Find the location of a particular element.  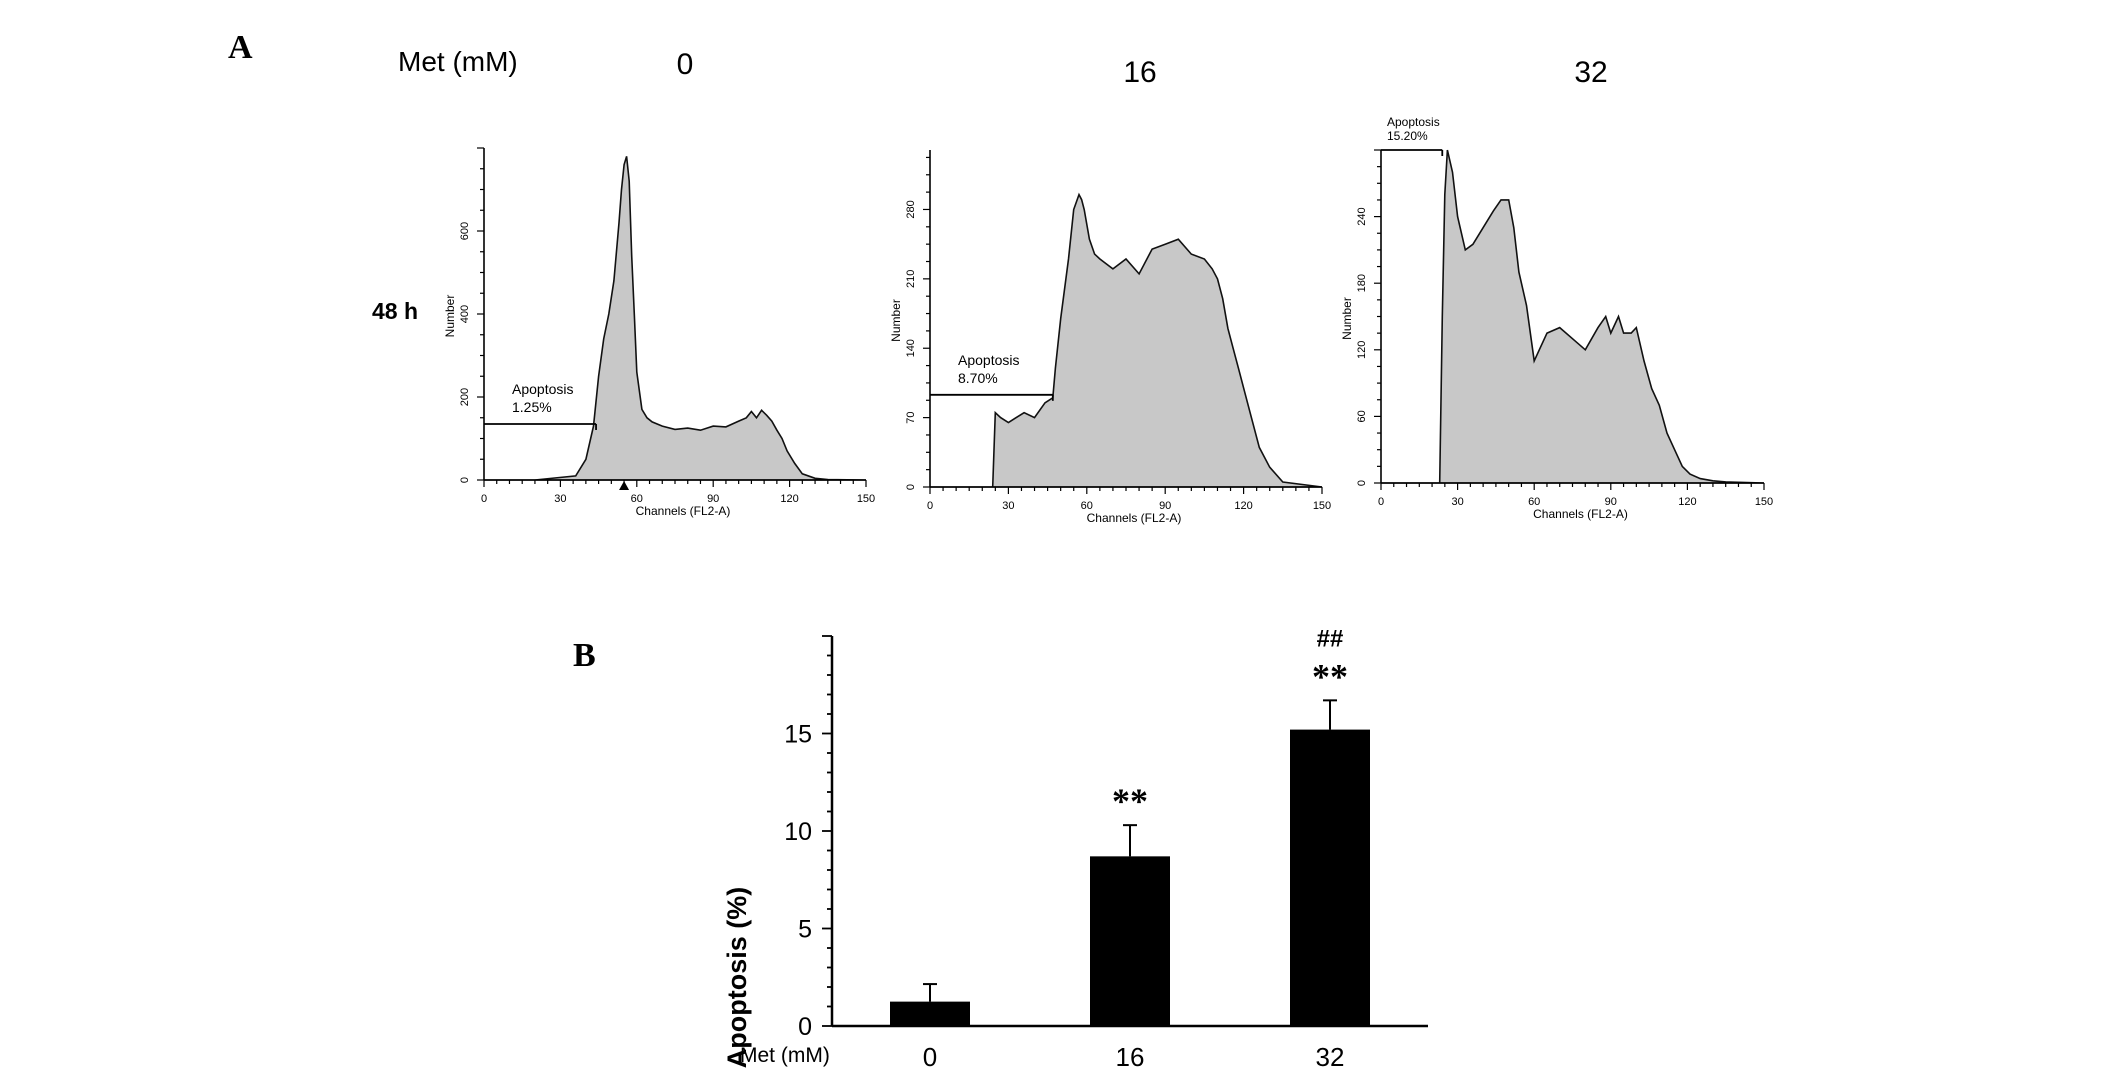

column-label-0: 0 is located at coordinates (685, 64).